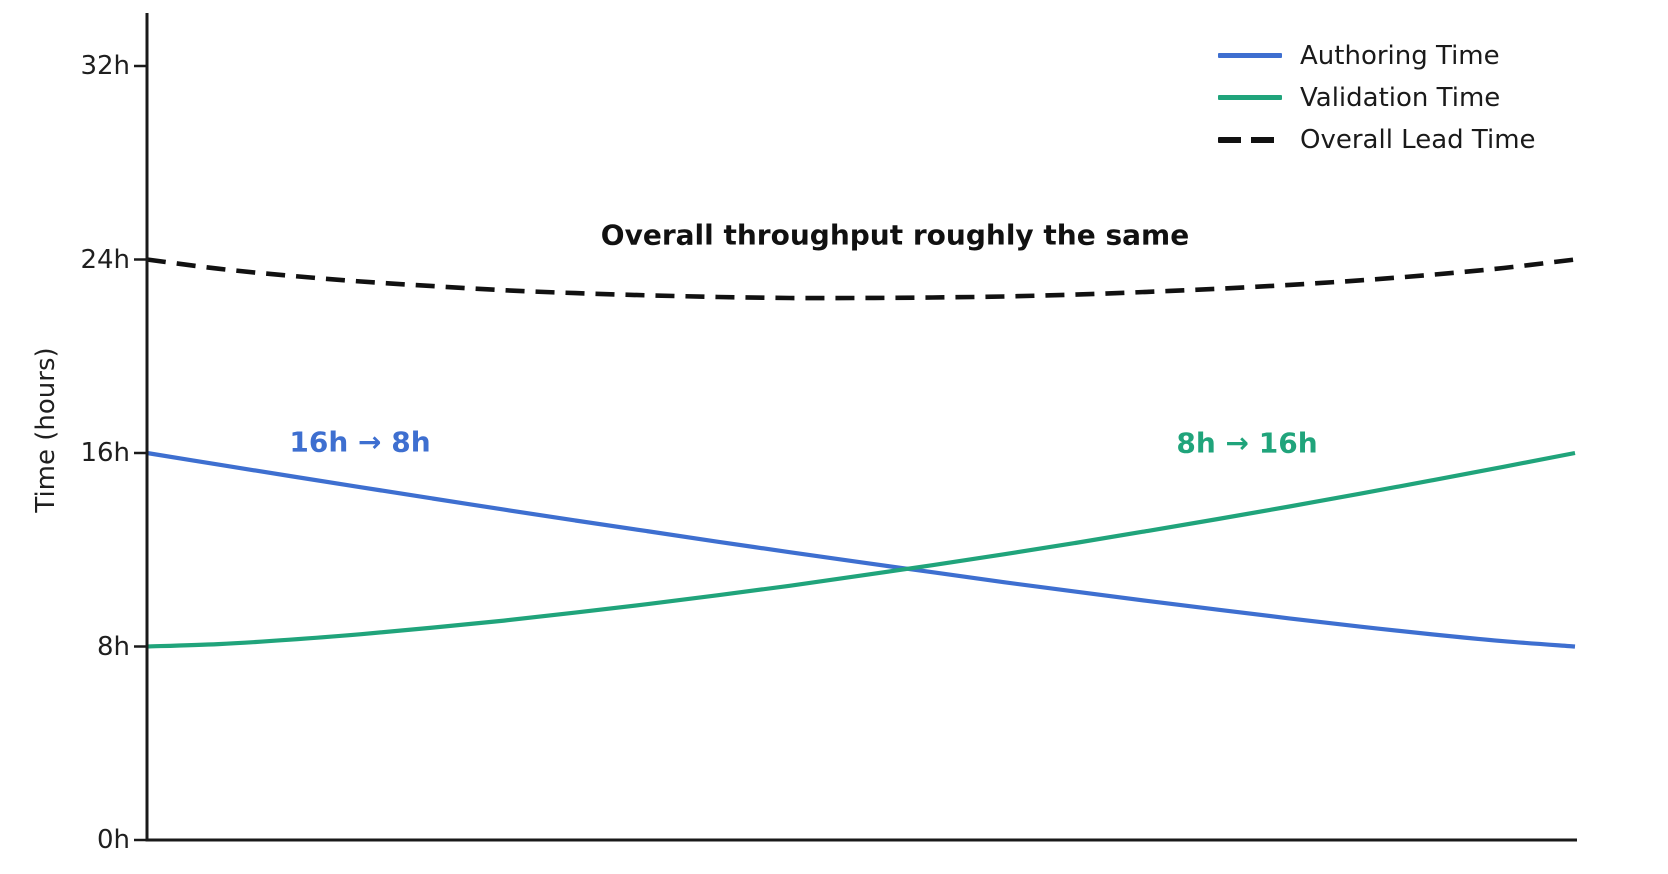  I want to click on legend-label: Validation Time, so click(1400, 97).